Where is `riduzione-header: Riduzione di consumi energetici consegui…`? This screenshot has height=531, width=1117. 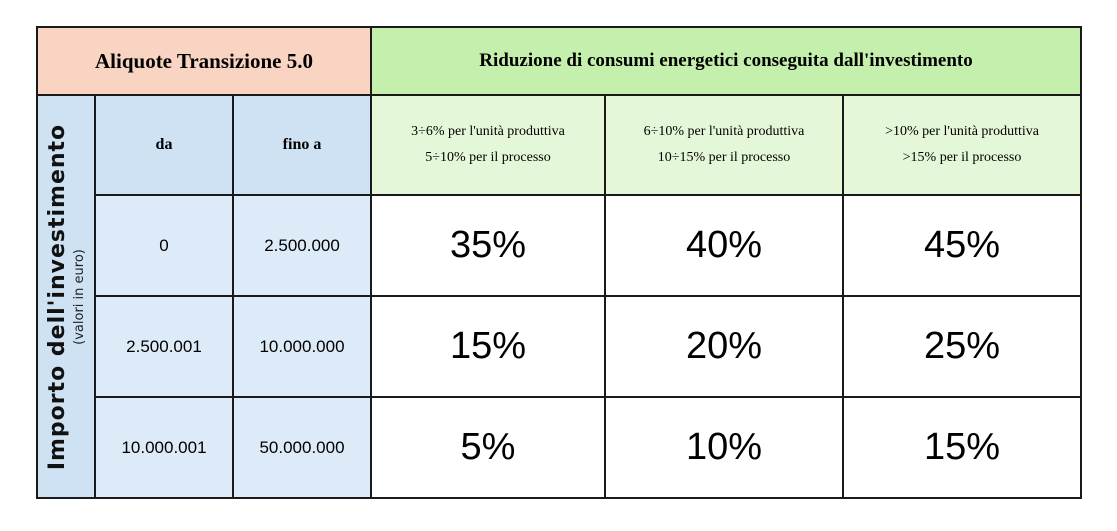 riduzione-header: Riduzione di consumi energetici consegui… is located at coordinates (726, 61).